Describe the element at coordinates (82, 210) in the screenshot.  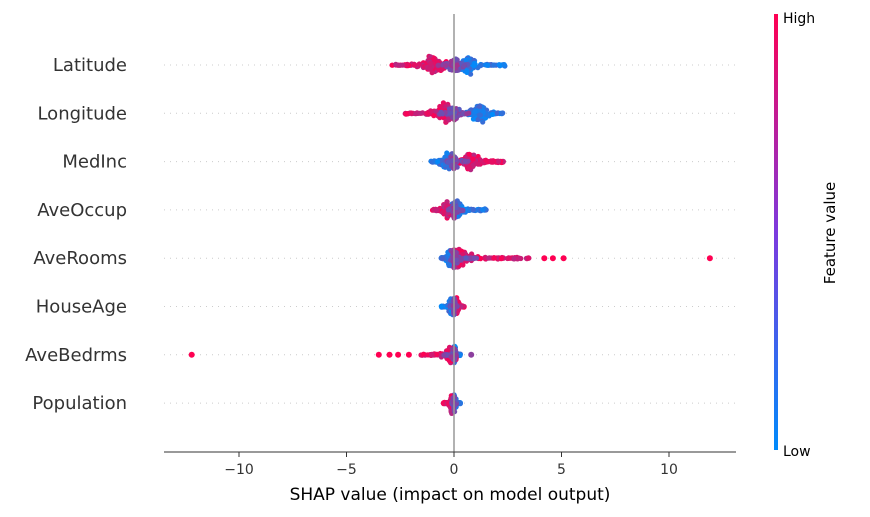
I see `feature-label-aveoccup: AveOccup` at that location.